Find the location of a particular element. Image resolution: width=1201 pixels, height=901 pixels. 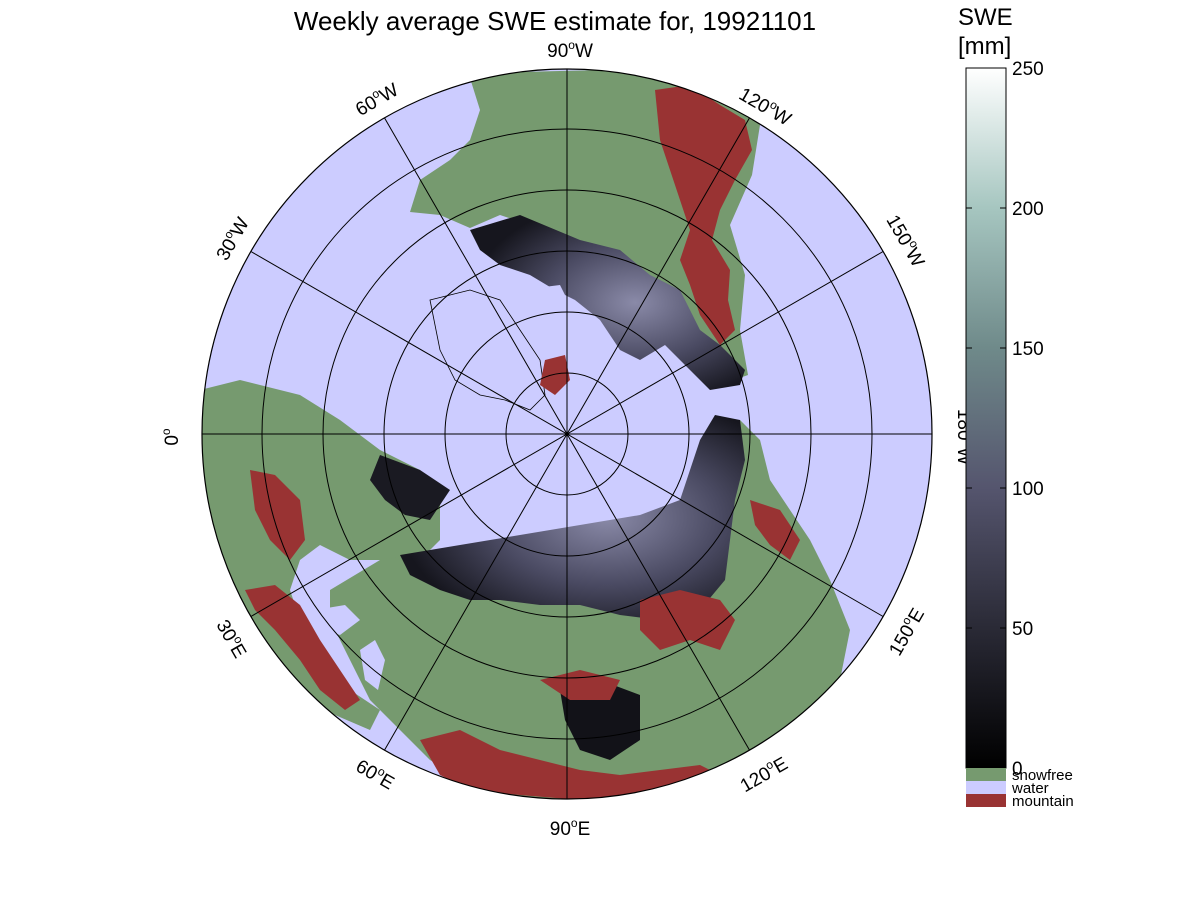

colorbar-tick-label: 100 is located at coordinates (1028, 489).